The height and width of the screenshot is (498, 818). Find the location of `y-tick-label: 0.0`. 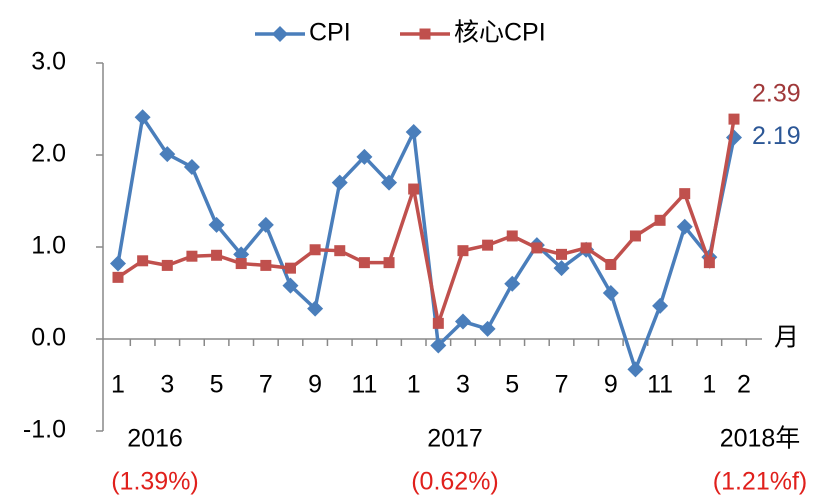

y-tick-label: 0.0 is located at coordinates (48, 338).